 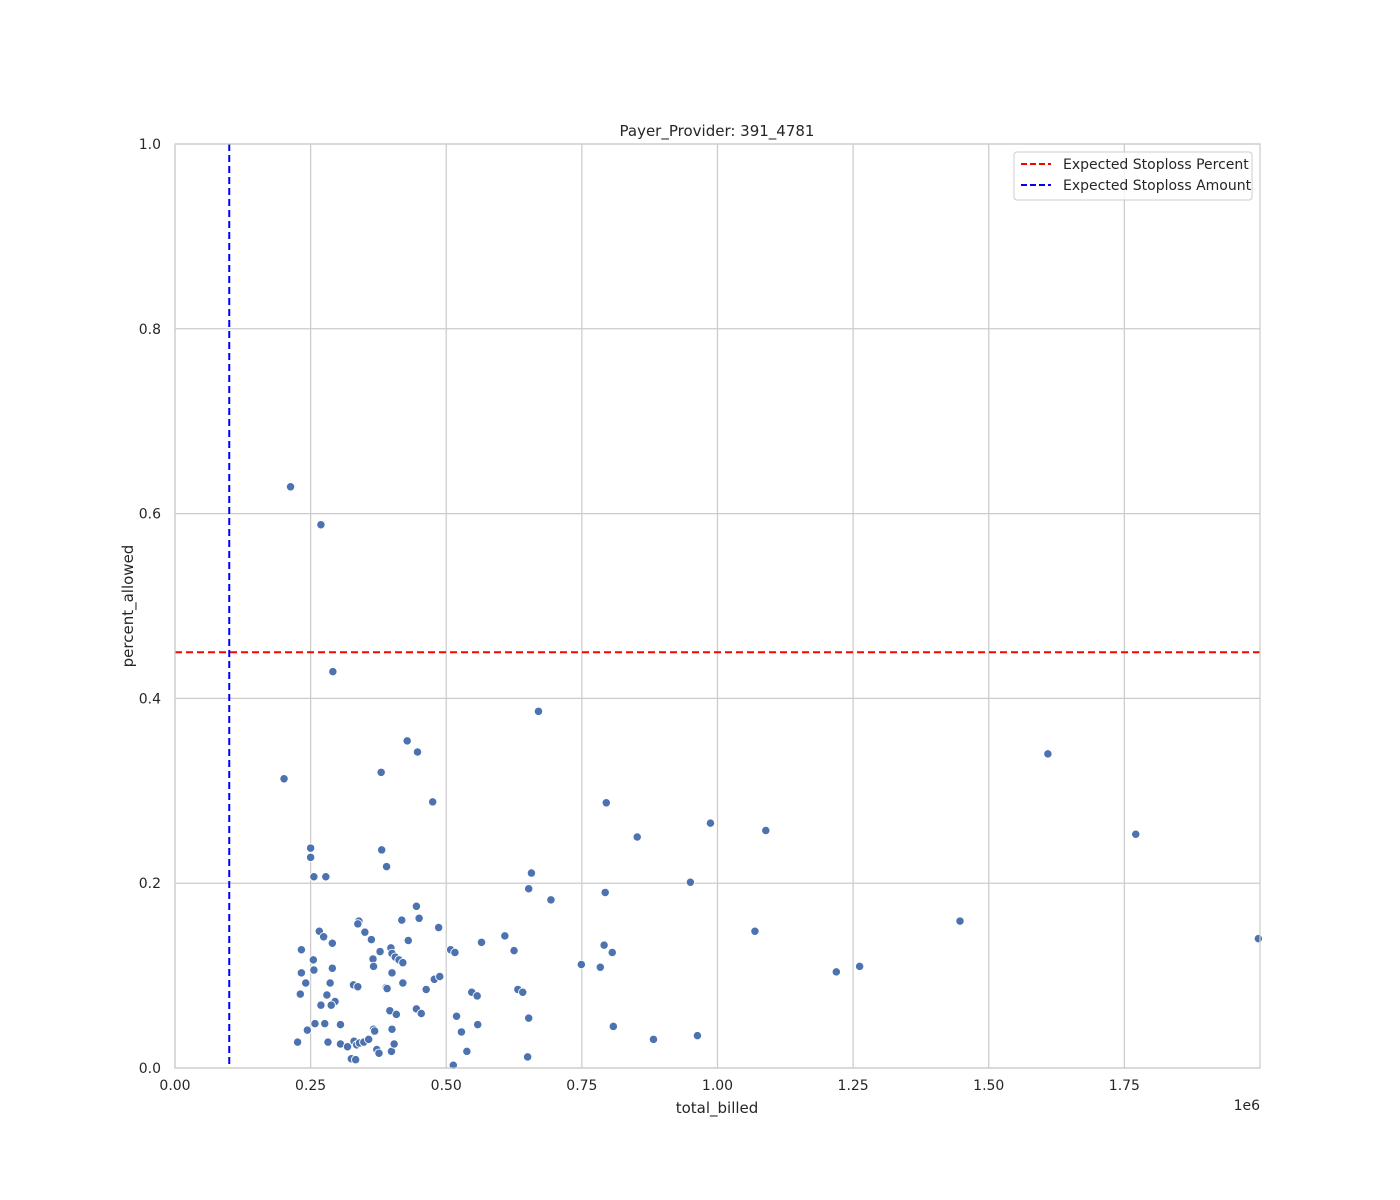 What do you see at coordinates (1157, 186) in the screenshot?
I see `legend-label-stoploss-amount: Expected Stoploss Amount` at bounding box center [1157, 186].